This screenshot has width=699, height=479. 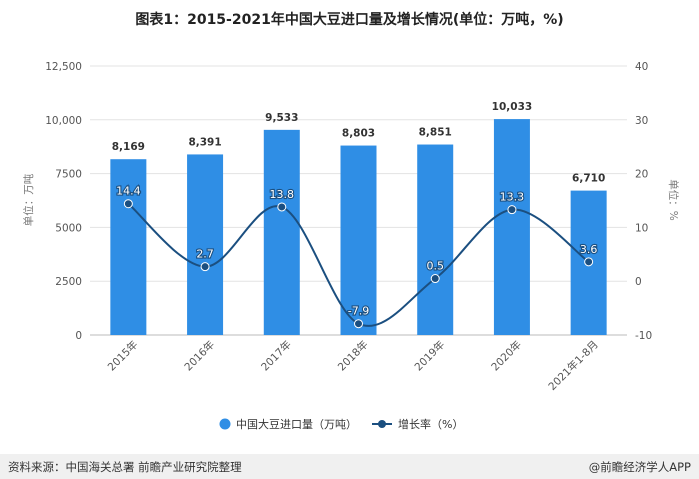 What do you see at coordinates (282, 194) in the screenshot?
I see `growth-value-label: 13.8` at bounding box center [282, 194].